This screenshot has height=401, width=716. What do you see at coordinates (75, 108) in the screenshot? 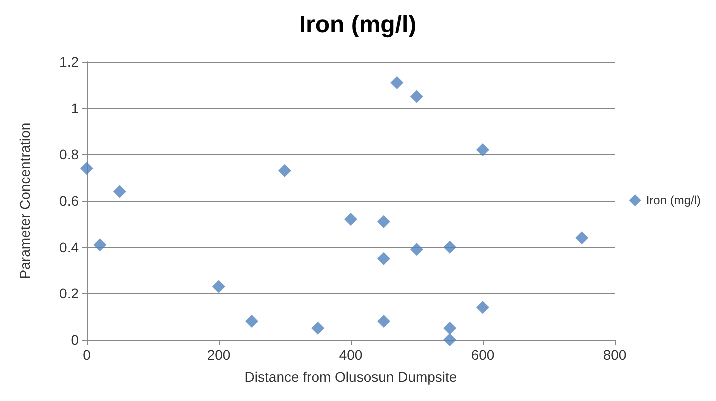
I see `y-tick-label: 1` at bounding box center [75, 108].